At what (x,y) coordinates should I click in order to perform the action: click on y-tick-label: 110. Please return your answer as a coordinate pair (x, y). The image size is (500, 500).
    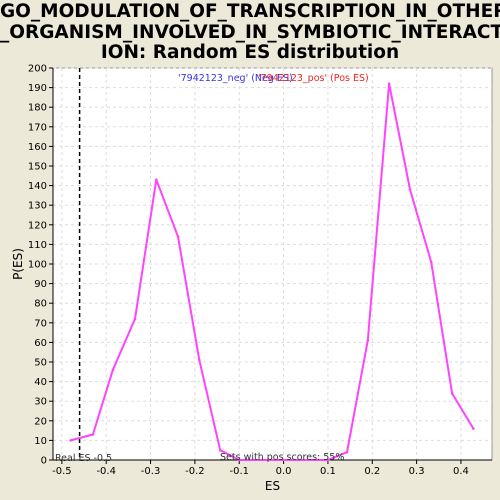
    Looking at the image, I should click on (37, 245).